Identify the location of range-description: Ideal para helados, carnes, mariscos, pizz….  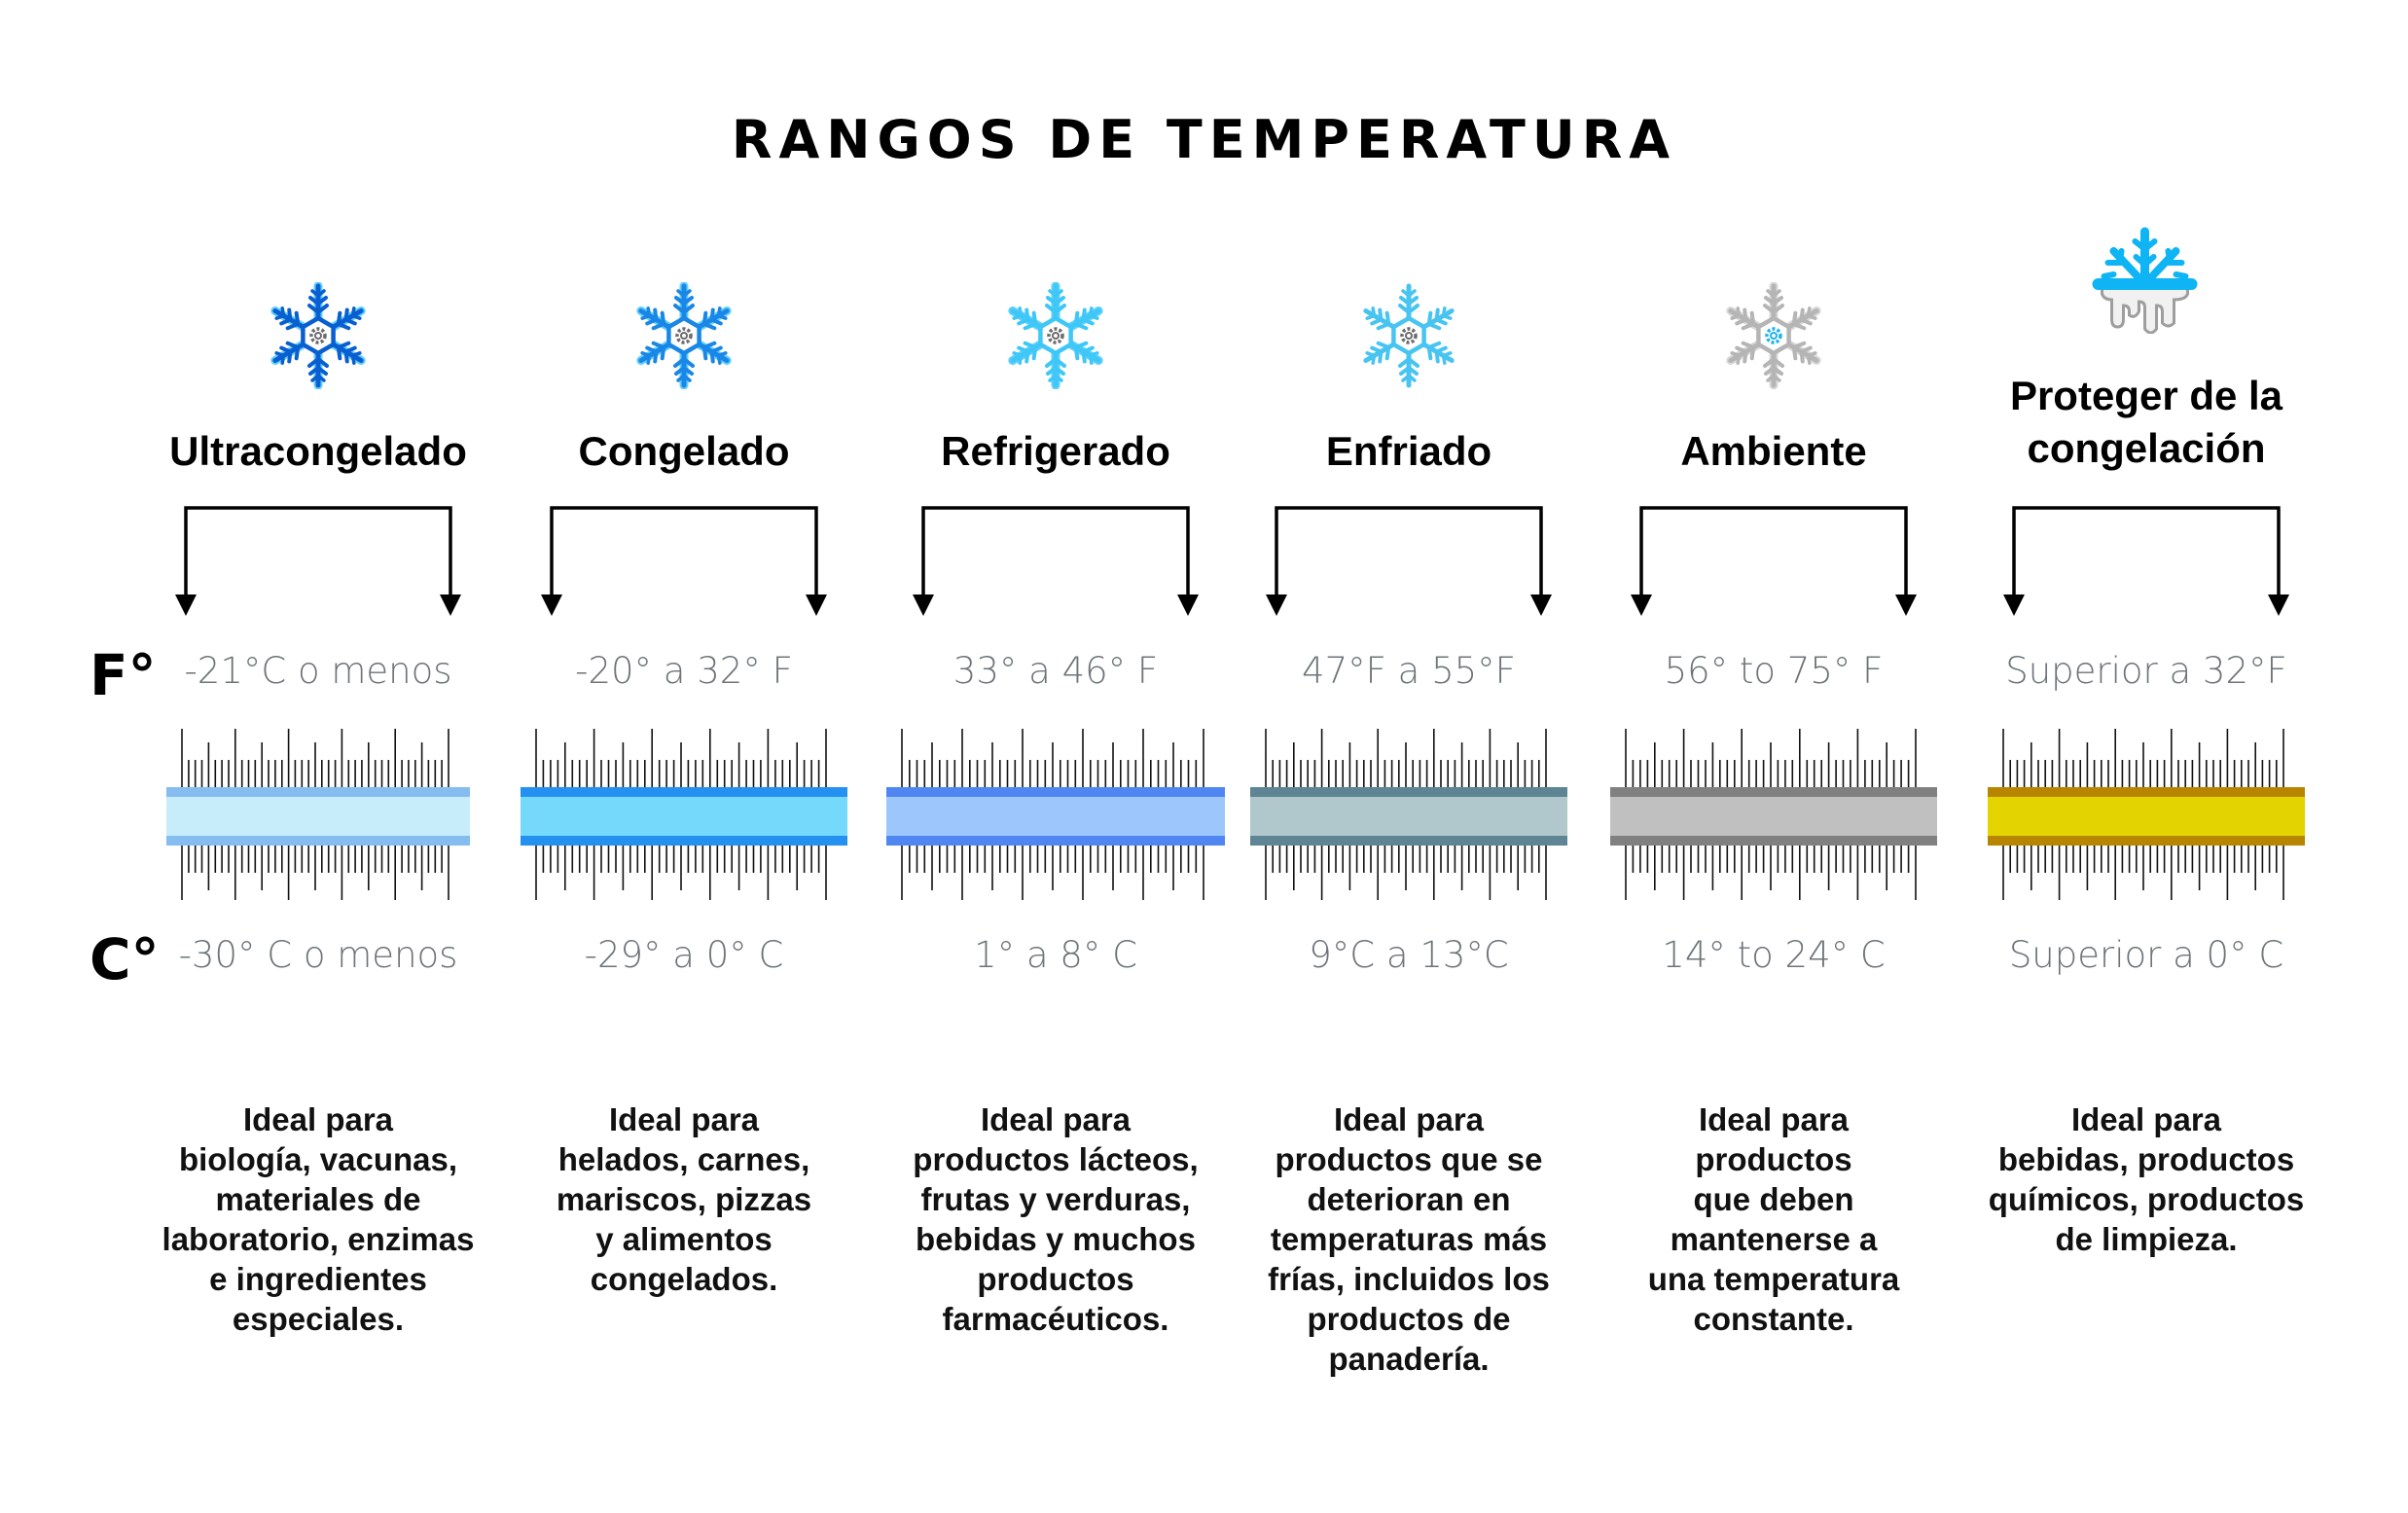
(684, 1199).